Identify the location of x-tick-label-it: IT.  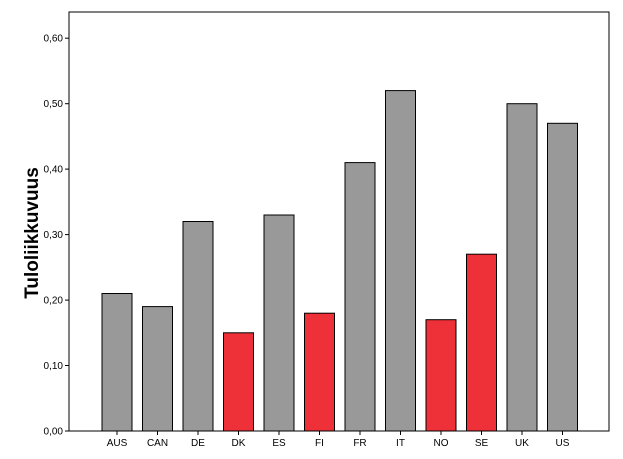
(400, 443).